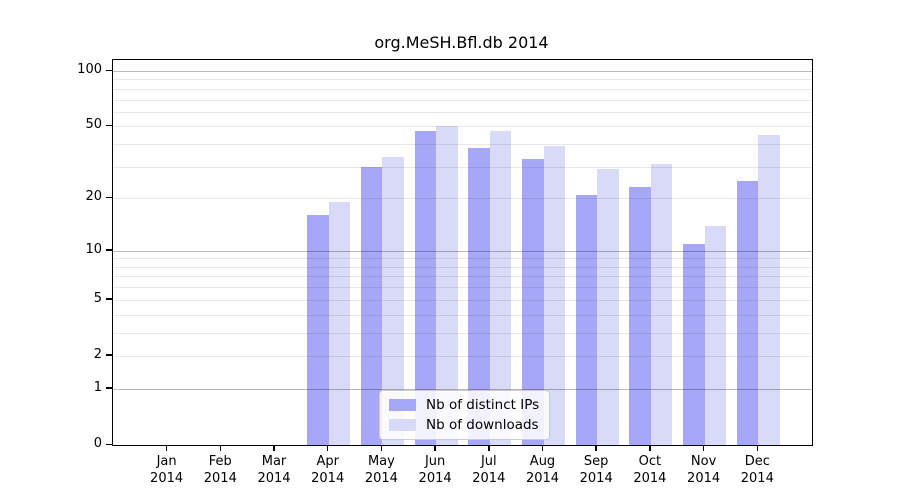 The height and width of the screenshot is (500, 900). Describe the element at coordinates (704, 470) in the screenshot. I see `x-tick-label-nov: Nov 2014` at that location.